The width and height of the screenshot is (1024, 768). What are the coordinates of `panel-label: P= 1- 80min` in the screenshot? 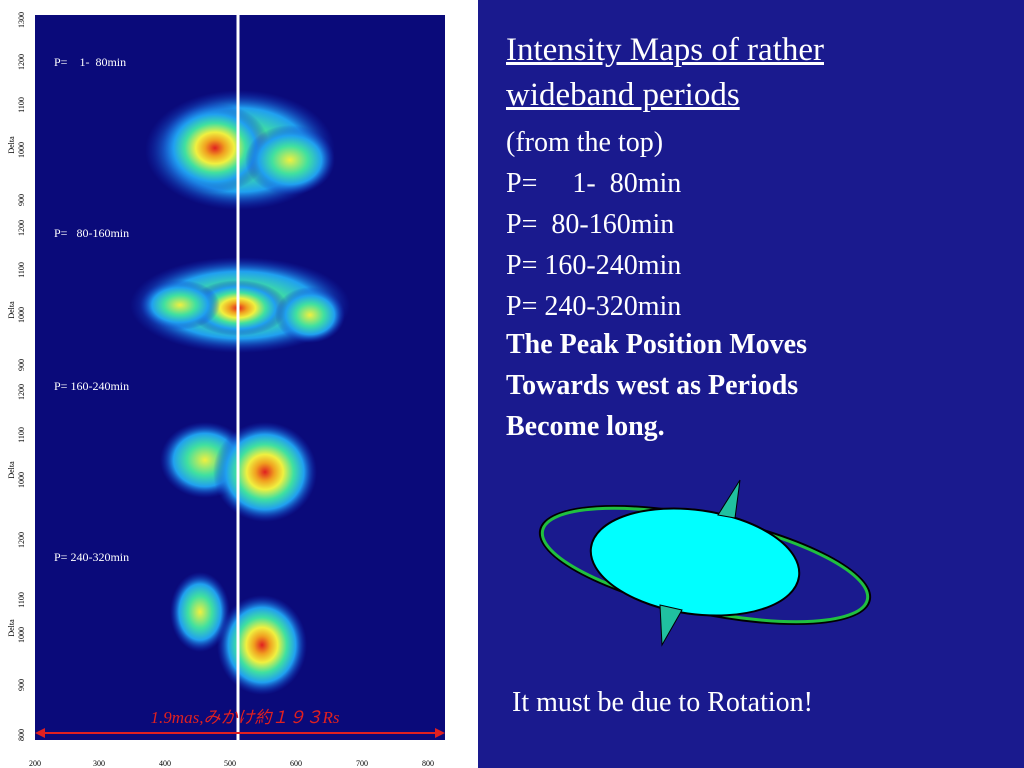 It's located at (90, 62).